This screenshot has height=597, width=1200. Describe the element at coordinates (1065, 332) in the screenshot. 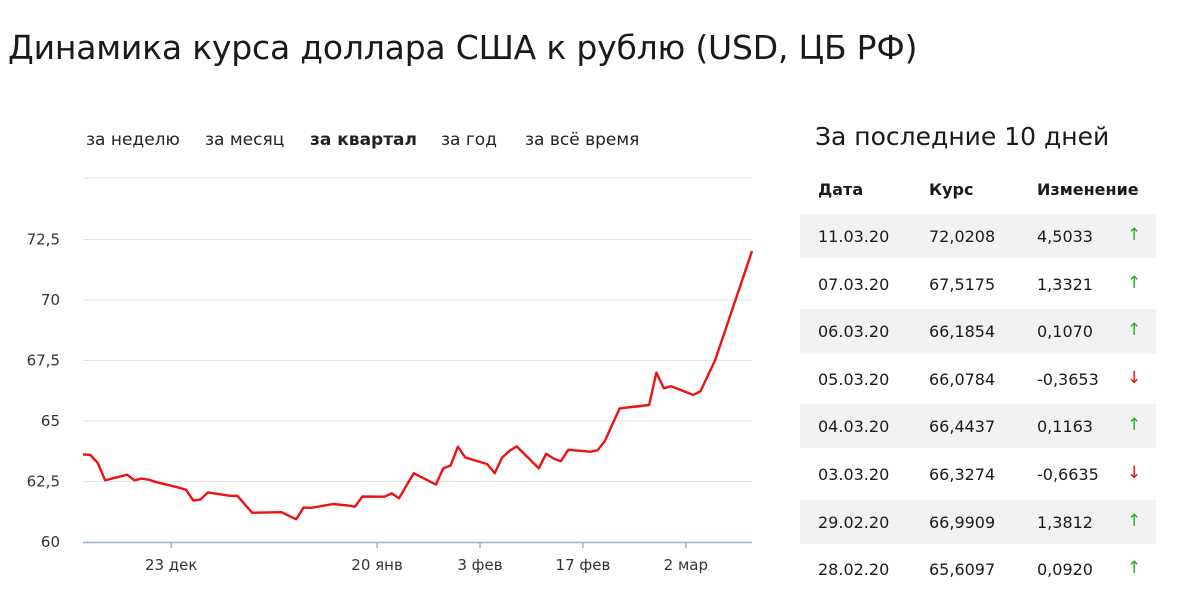

I see `row-change: 0,1070` at that location.